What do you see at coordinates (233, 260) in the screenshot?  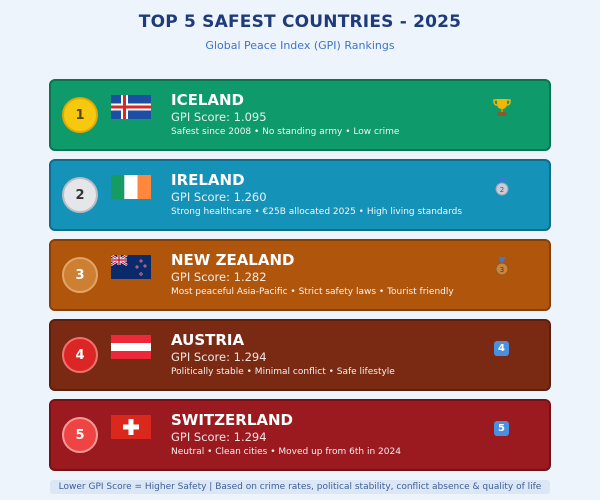 I see `country-name: NEW ZEALAND` at bounding box center [233, 260].